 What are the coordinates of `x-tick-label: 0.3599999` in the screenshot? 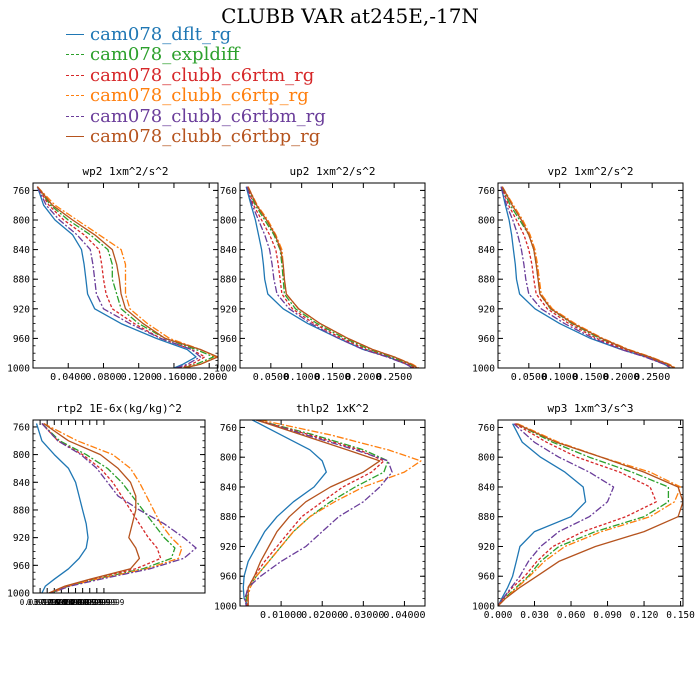 It's located at (97, 602).